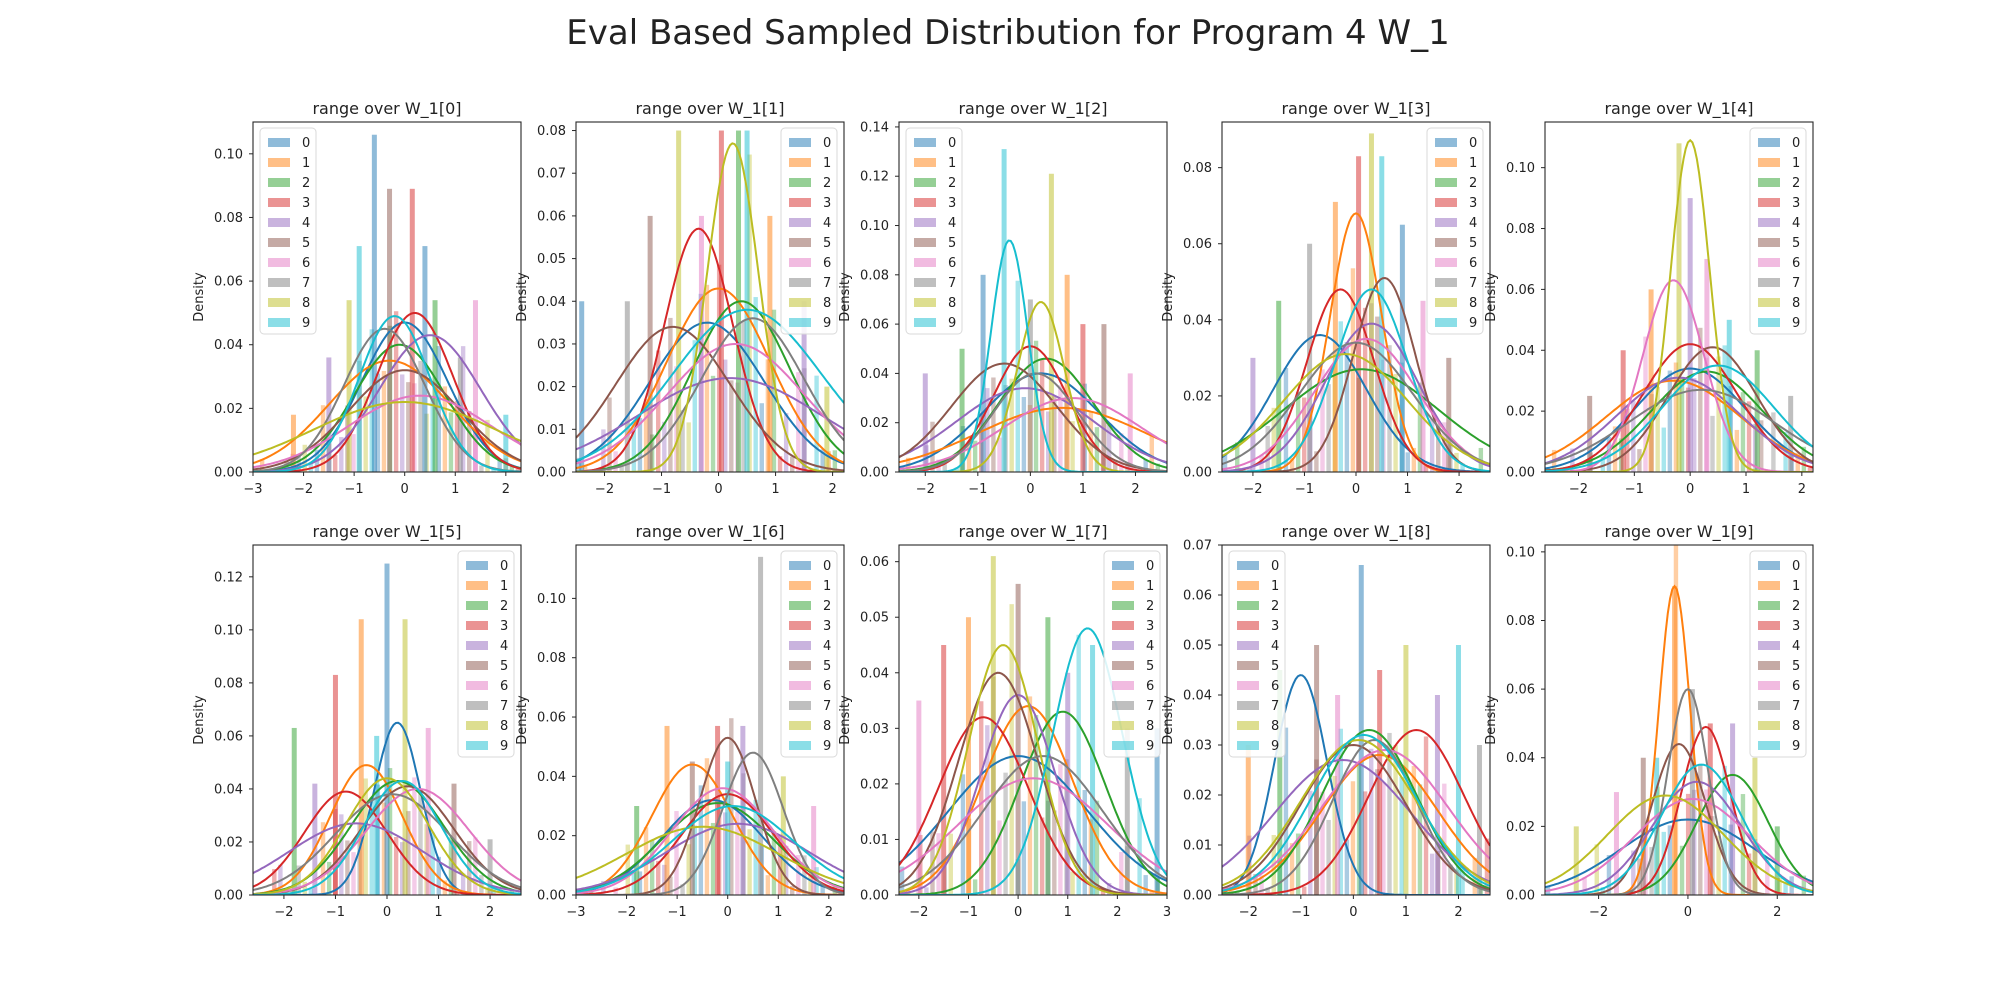  Describe the element at coordinates (306, 203) in the screenshot. I see `legend-label-3: 3` at that location.